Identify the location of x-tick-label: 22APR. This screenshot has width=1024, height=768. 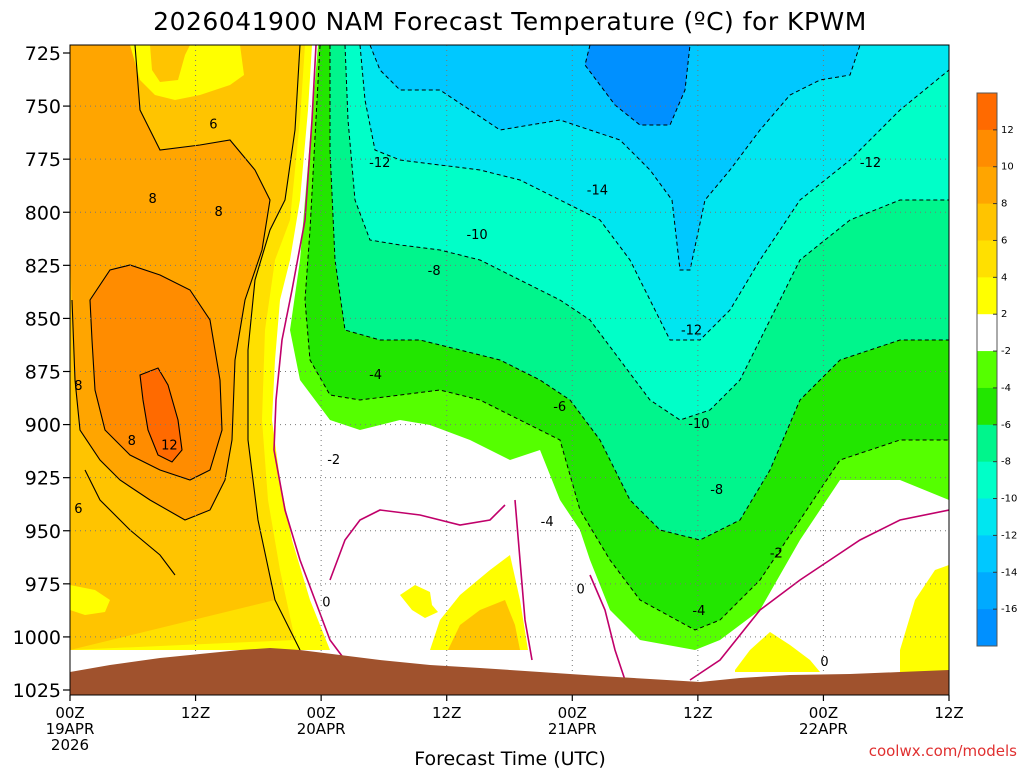
(823, 729).